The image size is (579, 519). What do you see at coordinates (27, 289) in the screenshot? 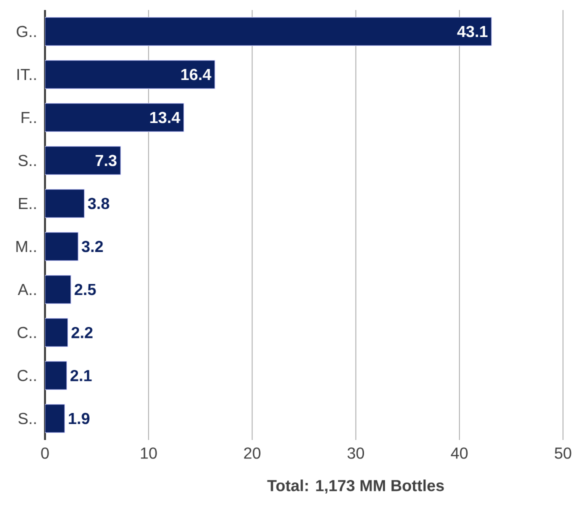
I see `y-tick-label: A..` at bounding box center [27, 289].